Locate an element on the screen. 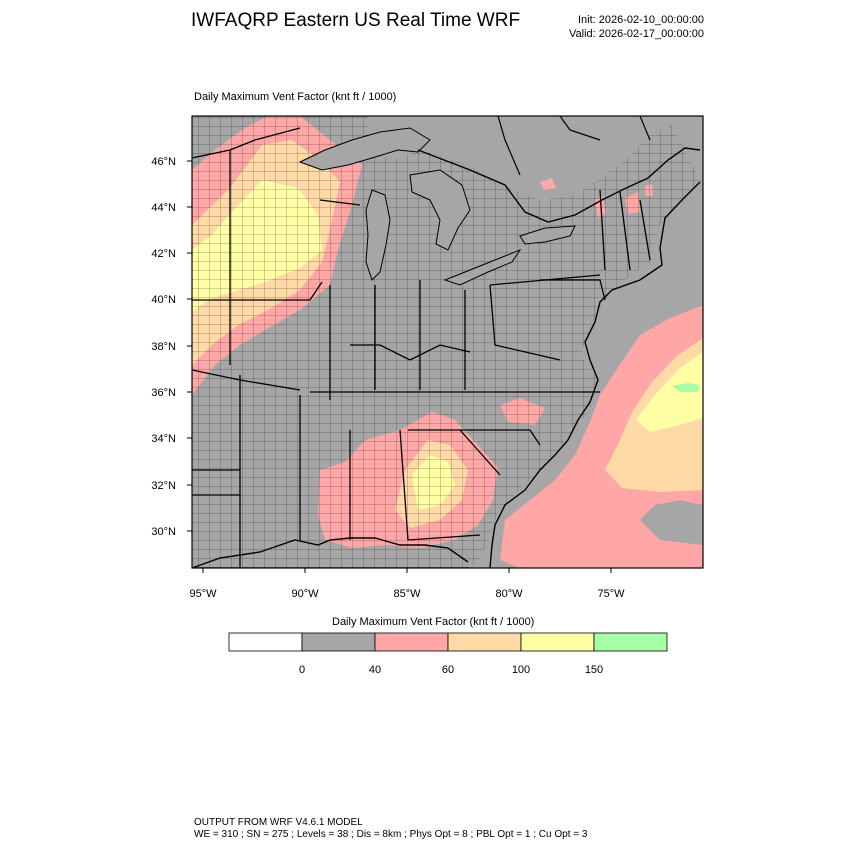 This screenshot has width=850, height=850. lake-erie is located at coordinates (482, 267).